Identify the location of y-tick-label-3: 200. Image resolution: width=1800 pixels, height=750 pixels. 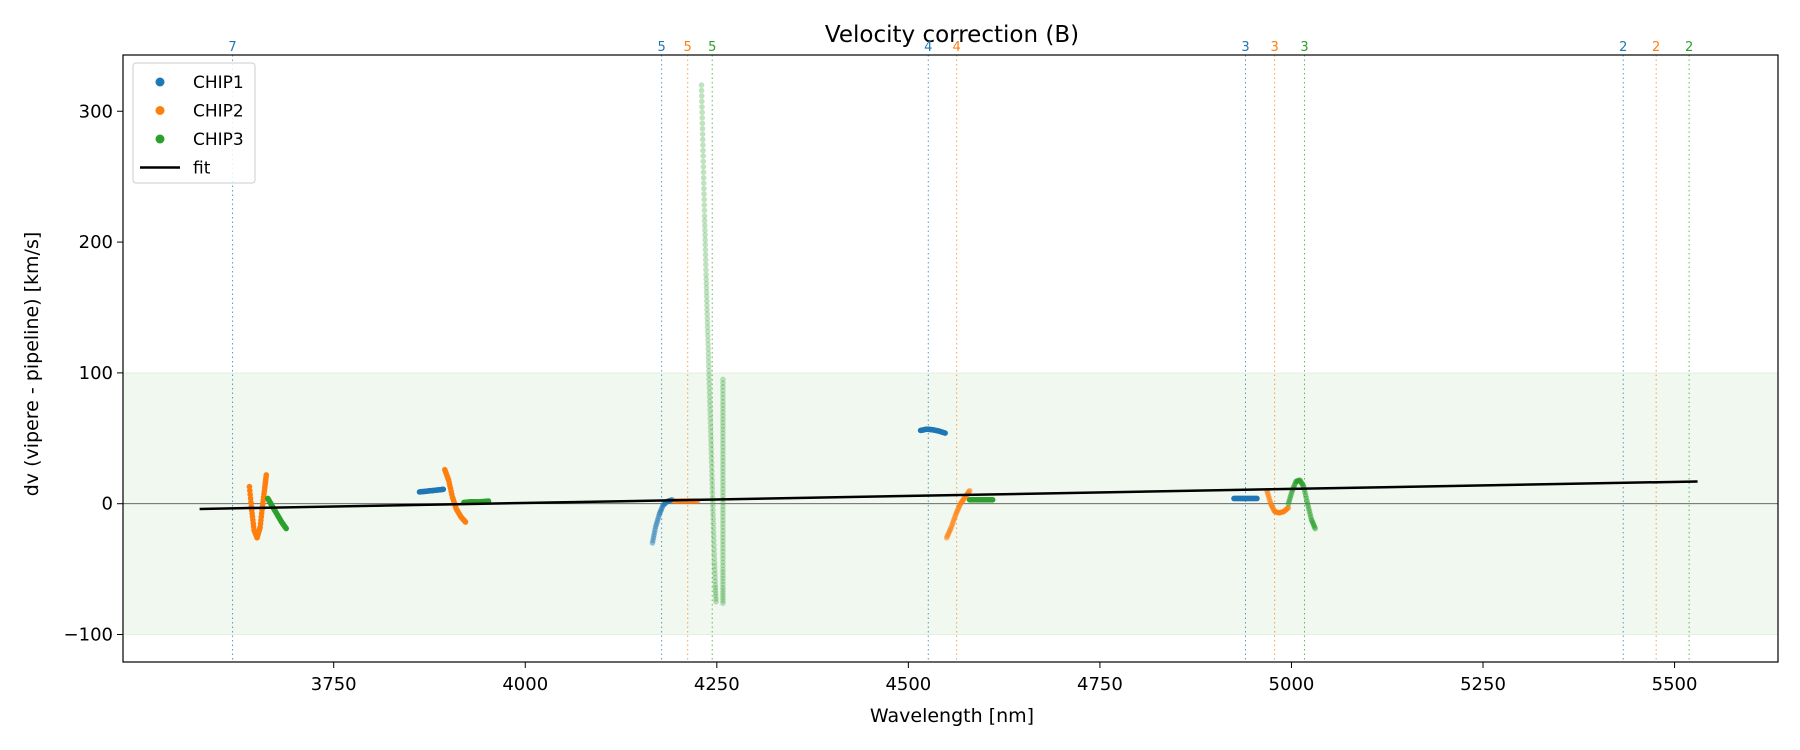
(96, 242).